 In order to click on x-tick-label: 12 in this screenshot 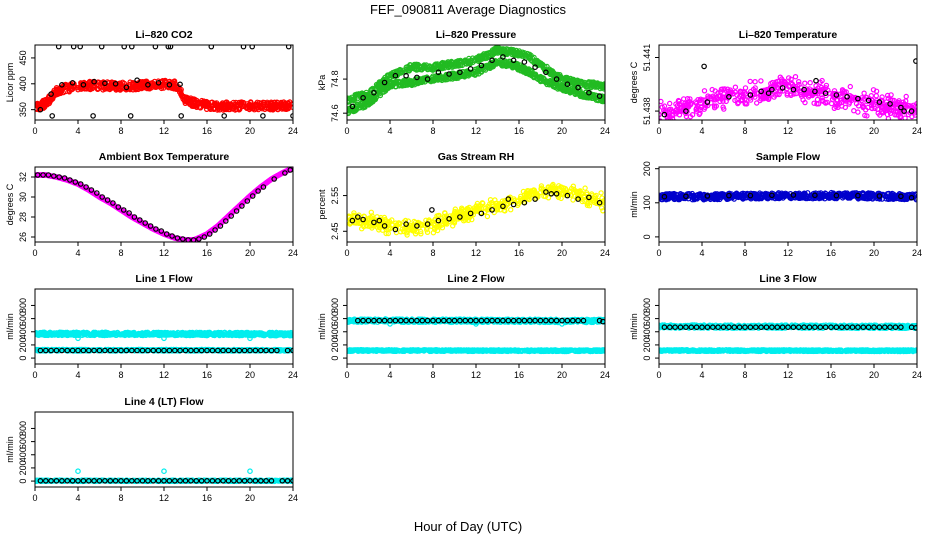, I will do `click(788, 253)`.